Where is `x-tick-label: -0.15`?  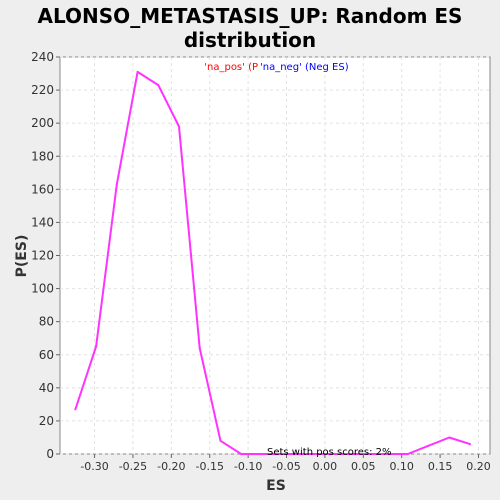
x-tick-label: -0.15 is located at coordinates (209, 466).